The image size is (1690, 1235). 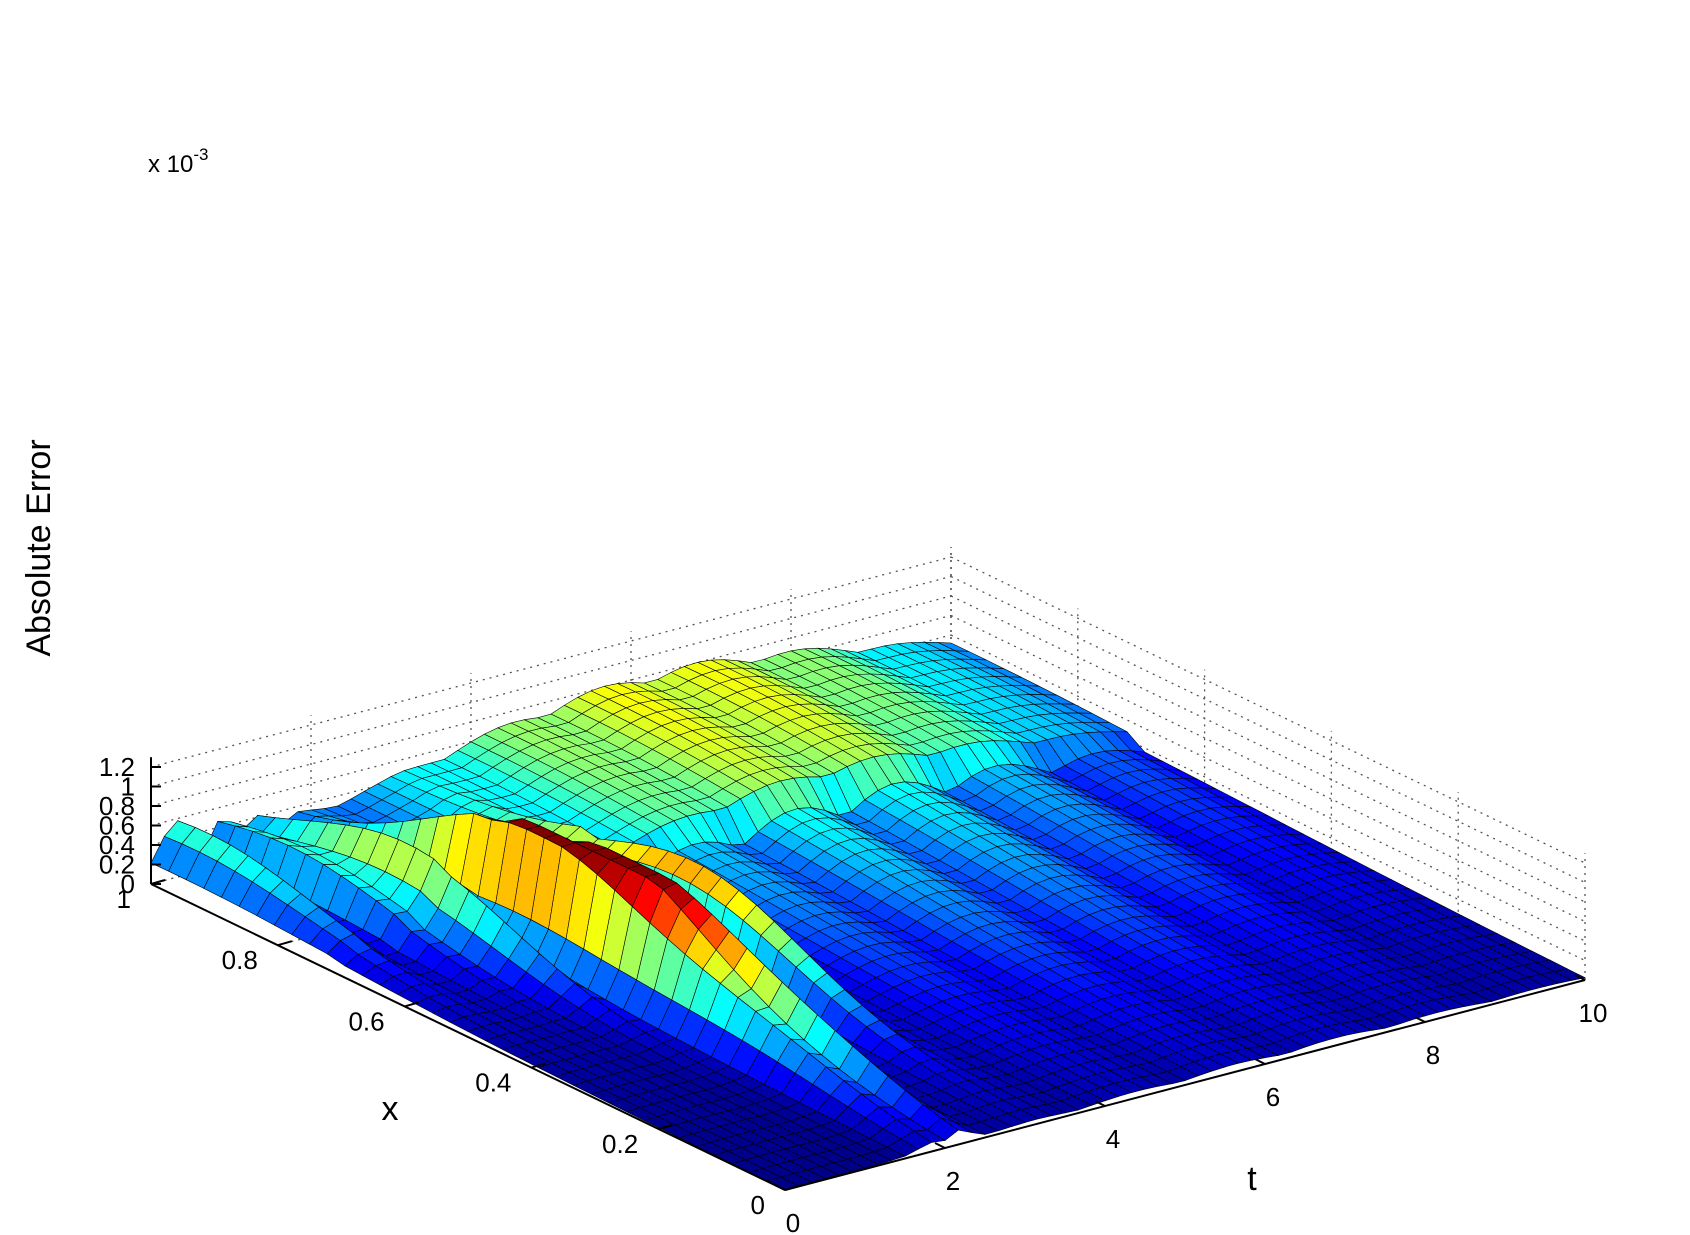 What do you see at coordinates (39, 547) in the screenshot?
I see `z-axis-label: Absolute Error` at bounding box center [39, 547].